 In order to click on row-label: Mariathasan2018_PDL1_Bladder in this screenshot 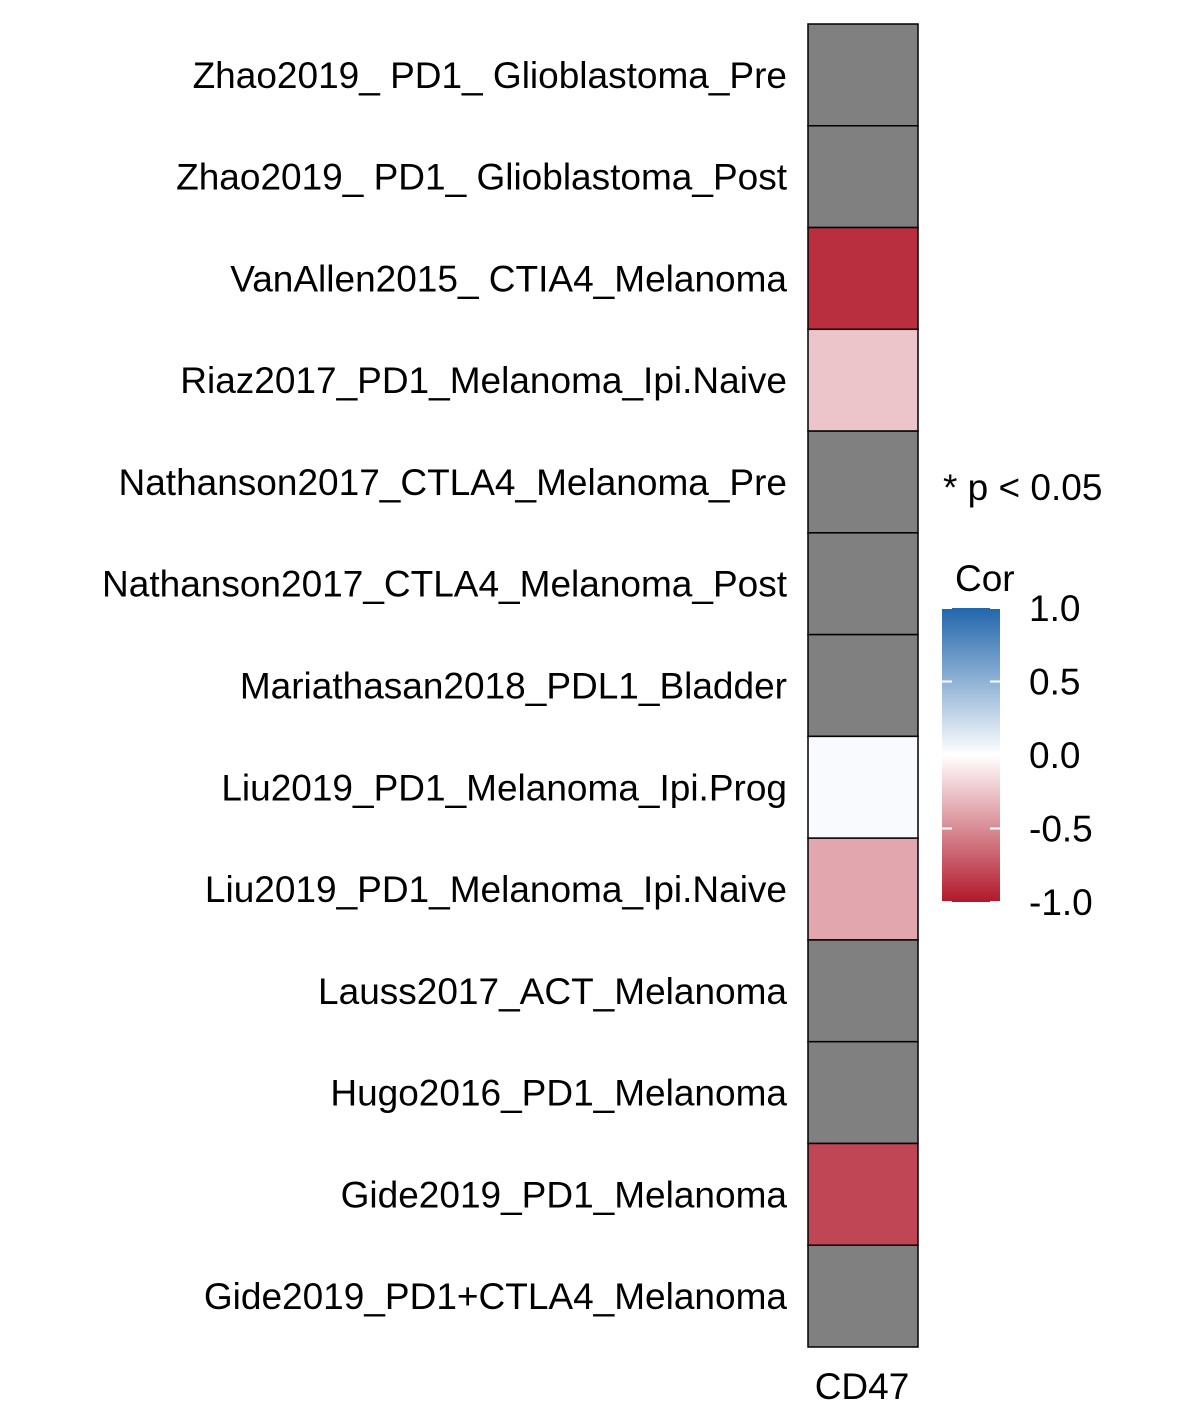, I will do `click(513, 686)`.